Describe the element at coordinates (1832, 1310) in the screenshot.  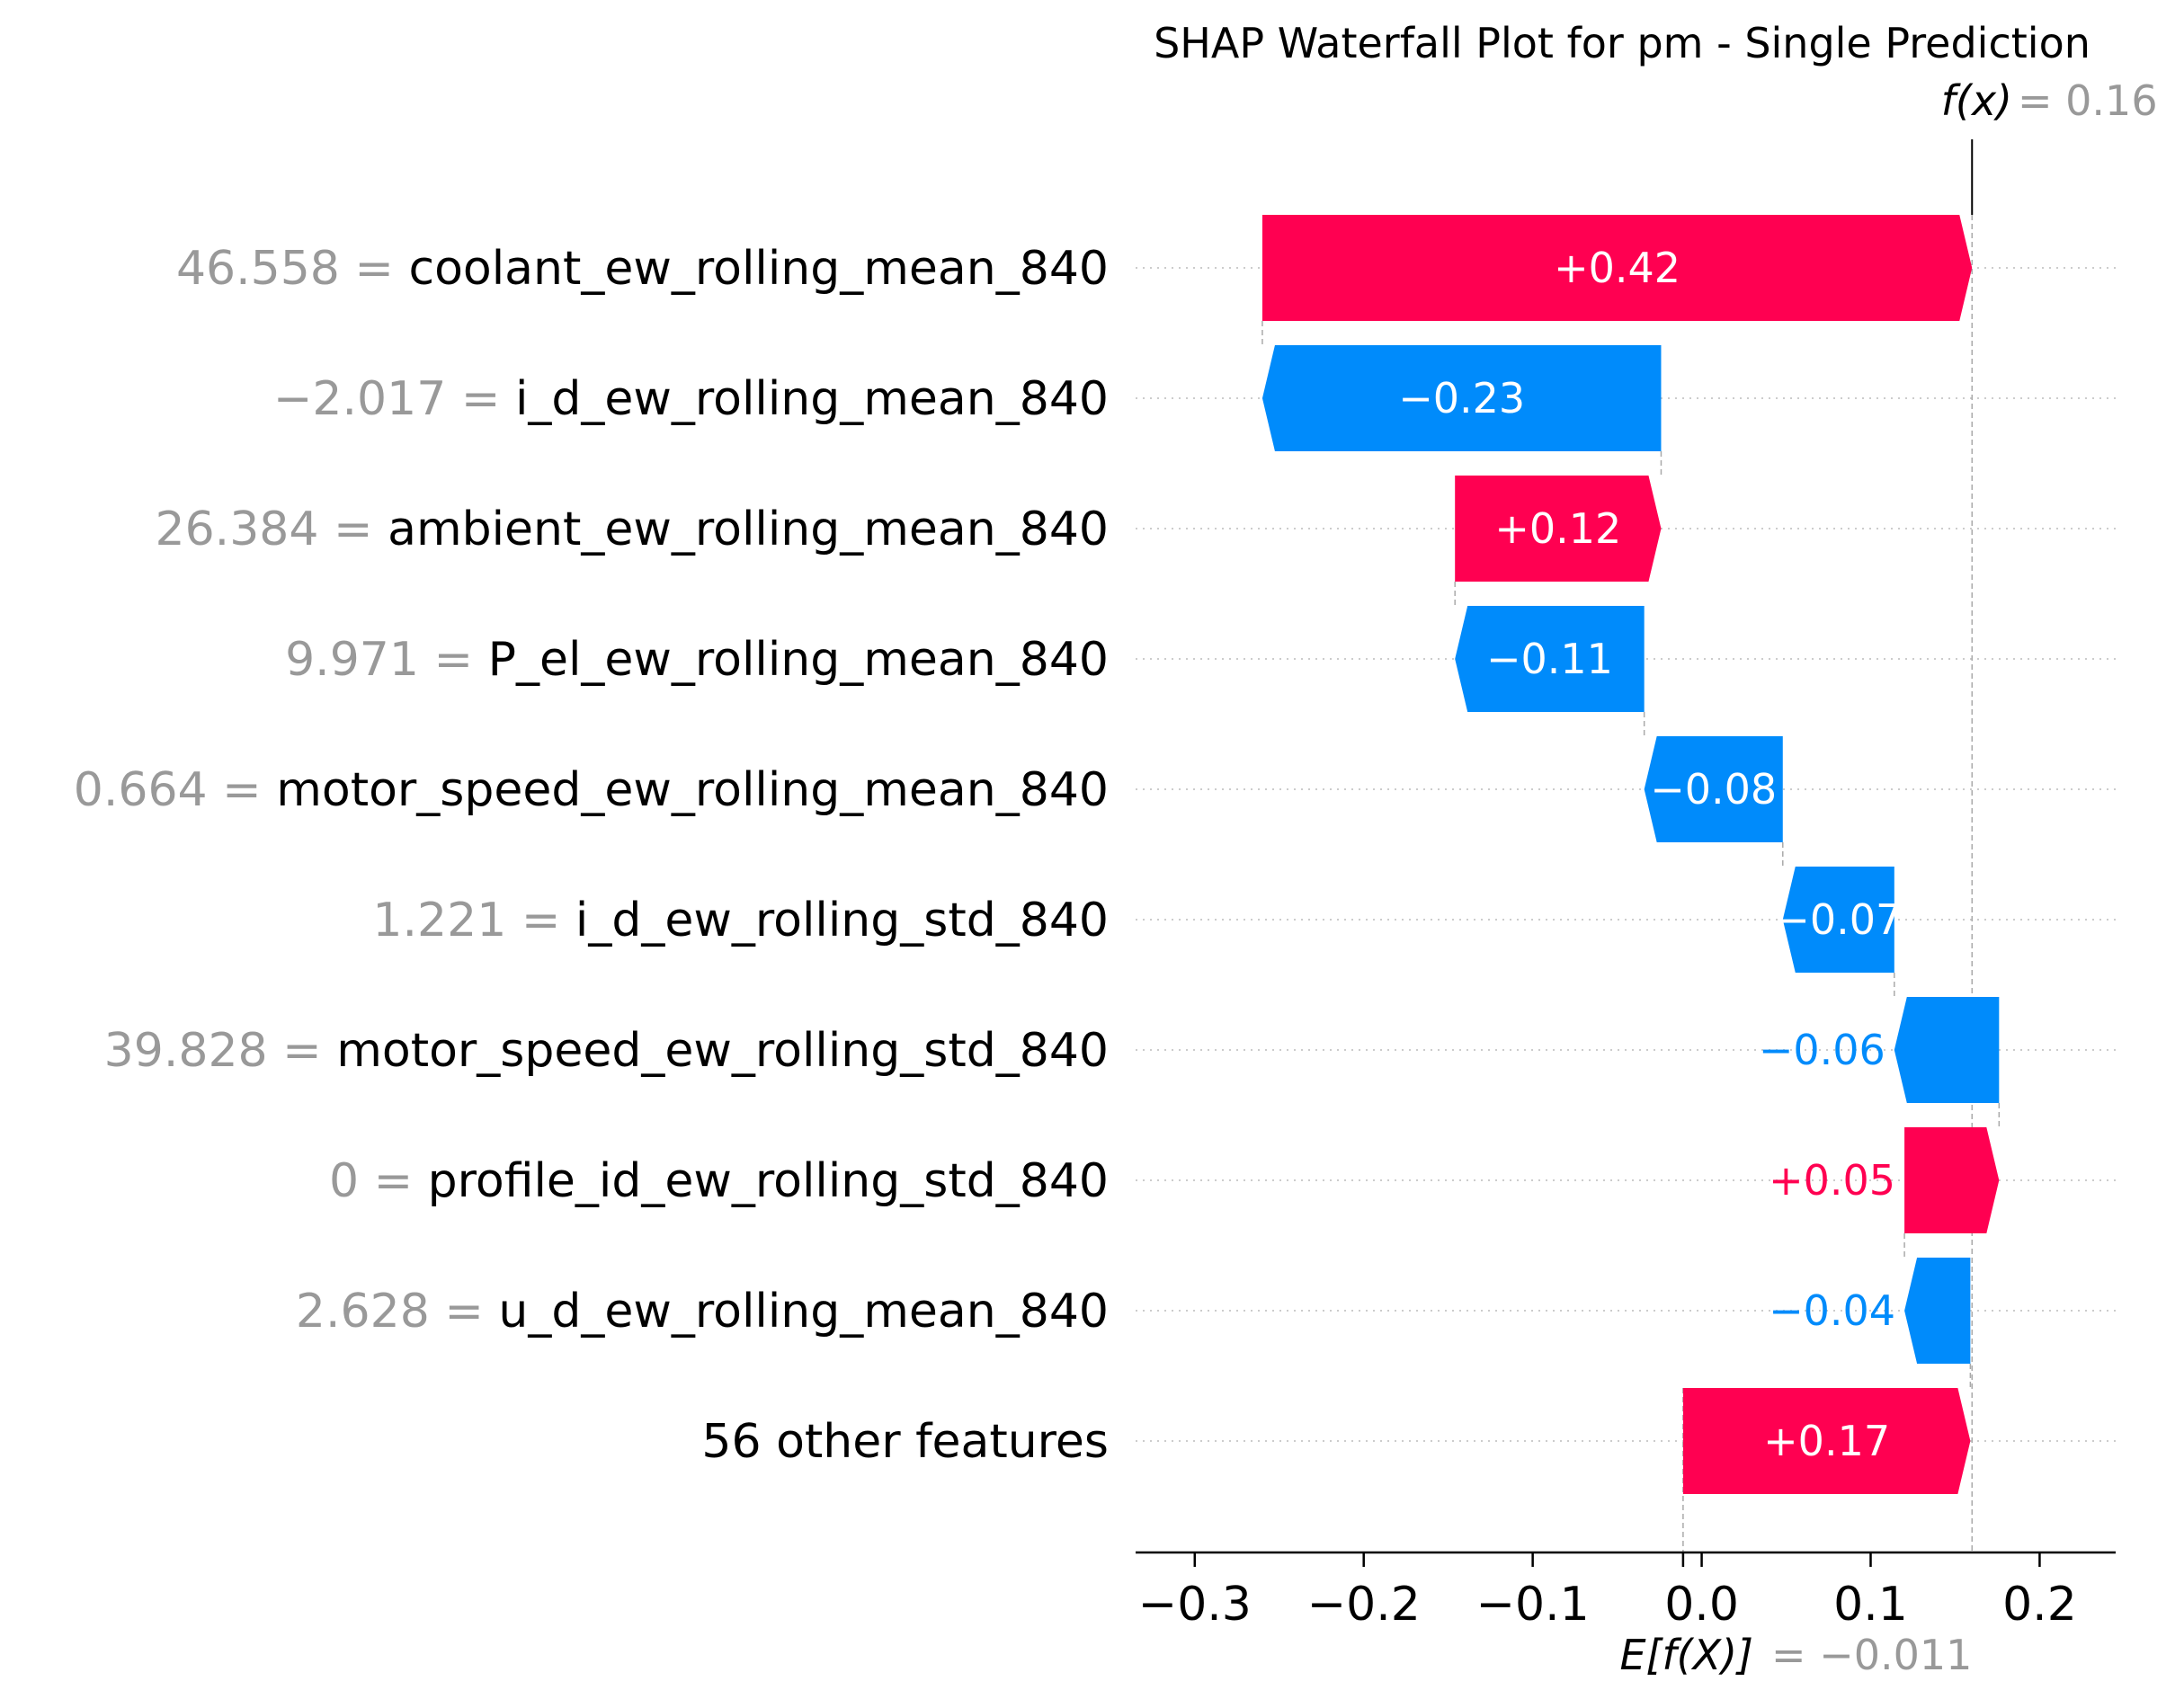
I see `bar-value-label: −0.04` at that location.